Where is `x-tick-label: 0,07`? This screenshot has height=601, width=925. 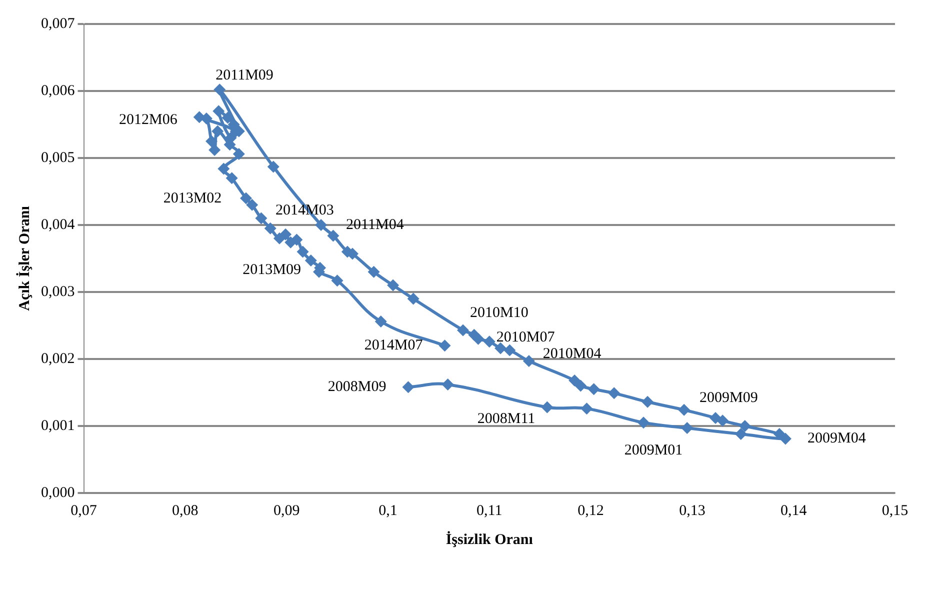
x-tick-label: 0,07 is located at coordinates (84, 510).